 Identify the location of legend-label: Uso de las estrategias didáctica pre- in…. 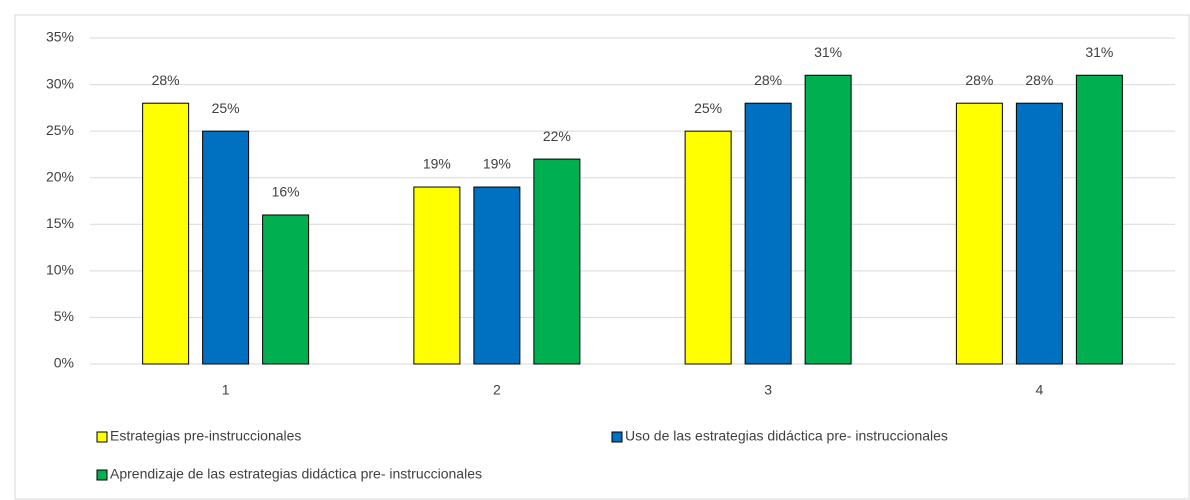
(786, 436).